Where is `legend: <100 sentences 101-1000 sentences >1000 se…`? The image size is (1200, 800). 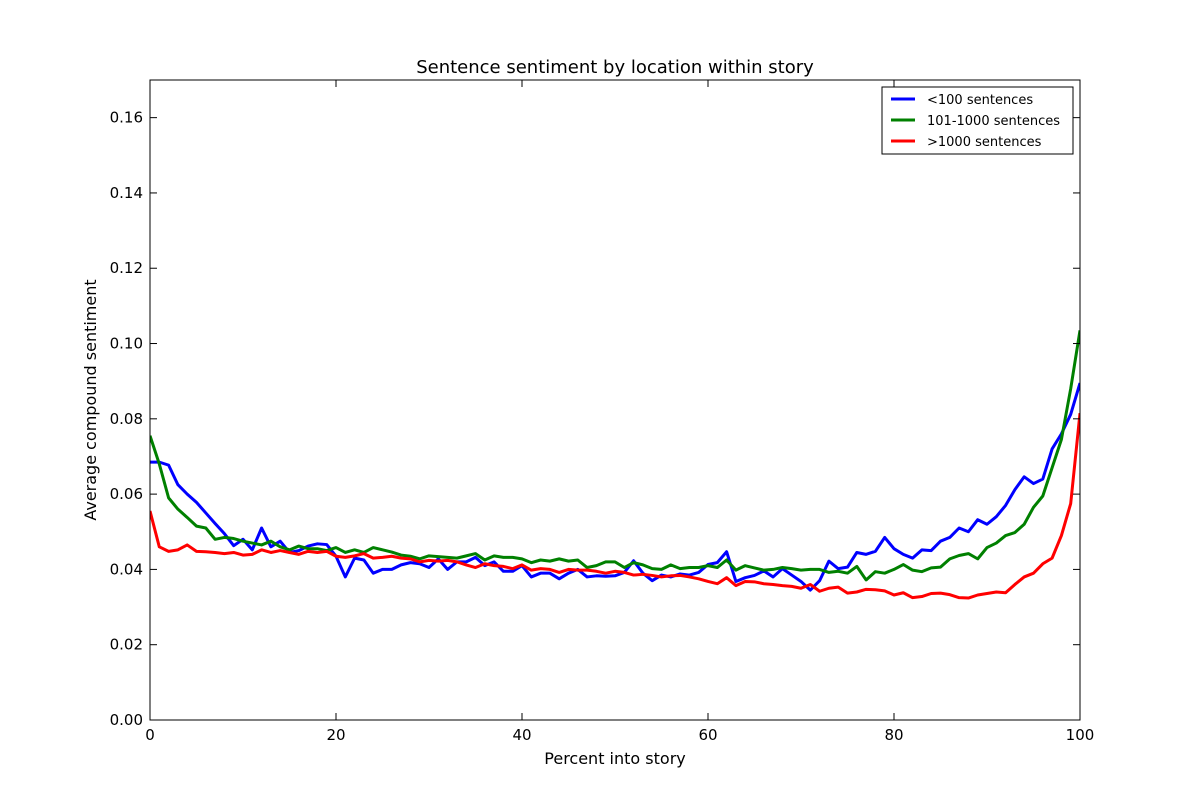
legend: <100 sentences 101-1000 sentences >1000 se… is located at coordinates (977, 120).